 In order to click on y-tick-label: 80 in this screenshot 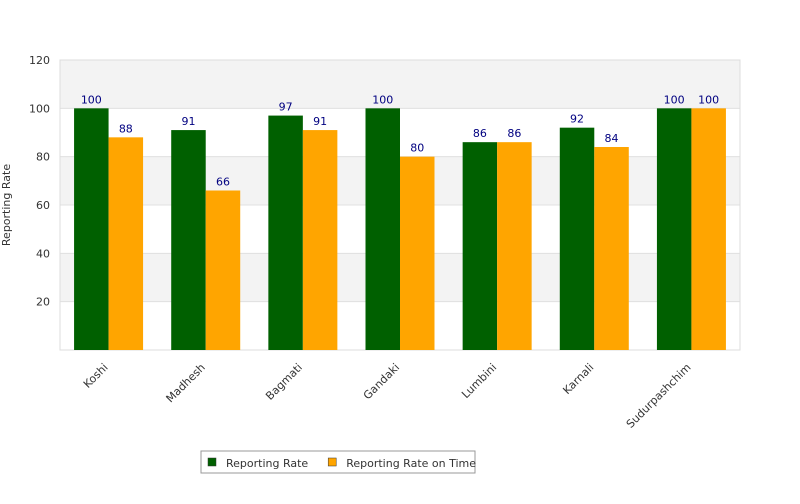, I will do `click(43, 157)`.